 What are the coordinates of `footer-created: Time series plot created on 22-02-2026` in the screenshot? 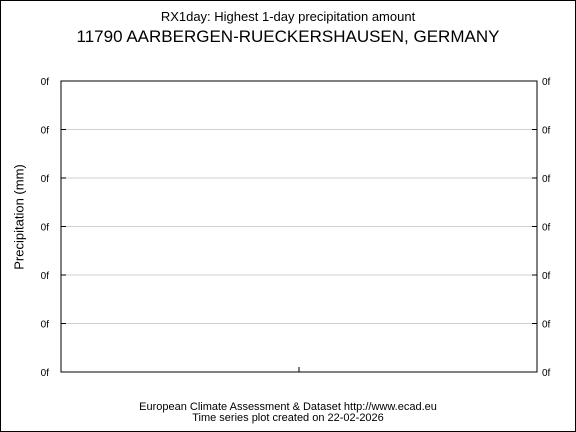 It's located at (288, 418).